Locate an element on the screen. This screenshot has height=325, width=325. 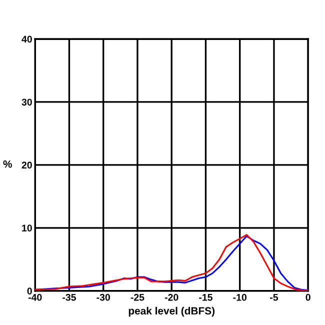
x-tick-label: -20 is located at coordinates (171, 297).